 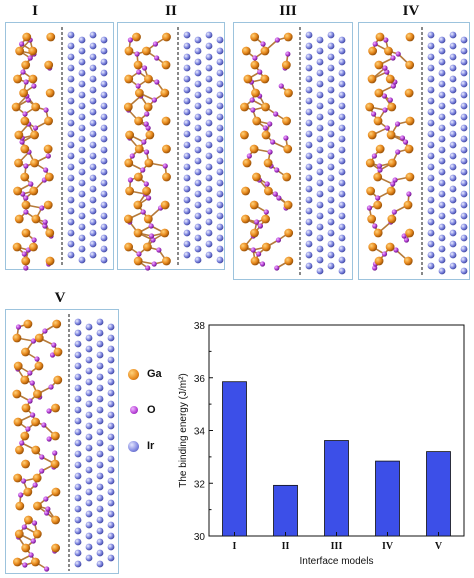 What do you see at coordinates (171, 11) in the screenshot?
I see `panel-label-ii: II` at bounding box center [171, 11].